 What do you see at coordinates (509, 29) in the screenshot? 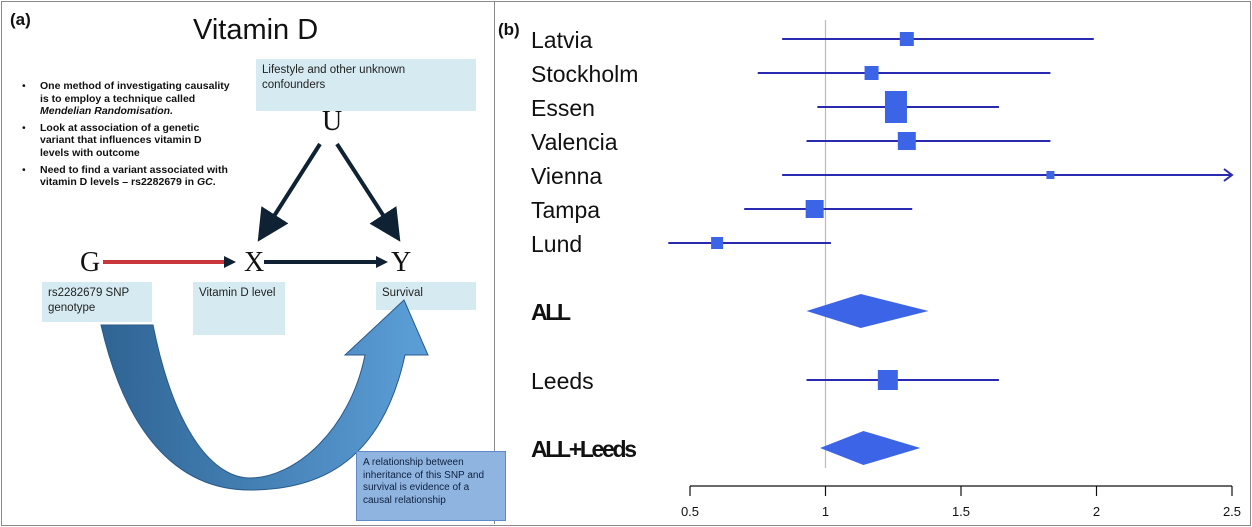
I see `panel-b-label: (b)` at bounding box center [509, 29].